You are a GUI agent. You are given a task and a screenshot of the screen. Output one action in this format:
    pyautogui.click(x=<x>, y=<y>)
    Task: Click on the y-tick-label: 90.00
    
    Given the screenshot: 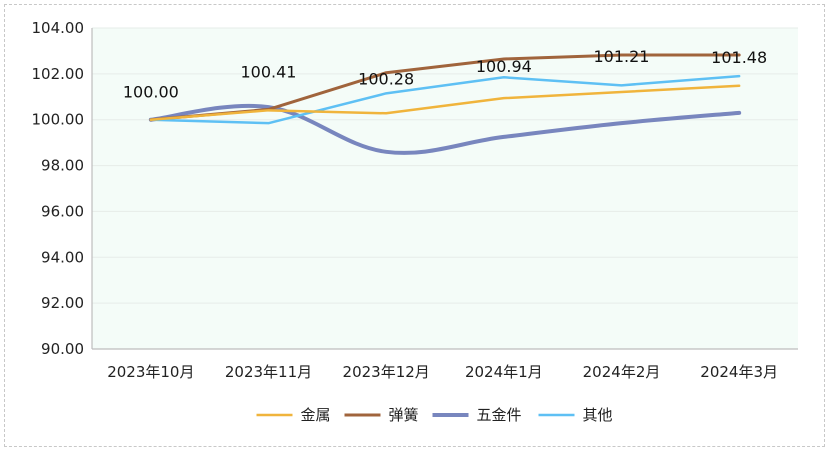 What is the action you would take?
    pyautogui.click(x=62, y=349)
    